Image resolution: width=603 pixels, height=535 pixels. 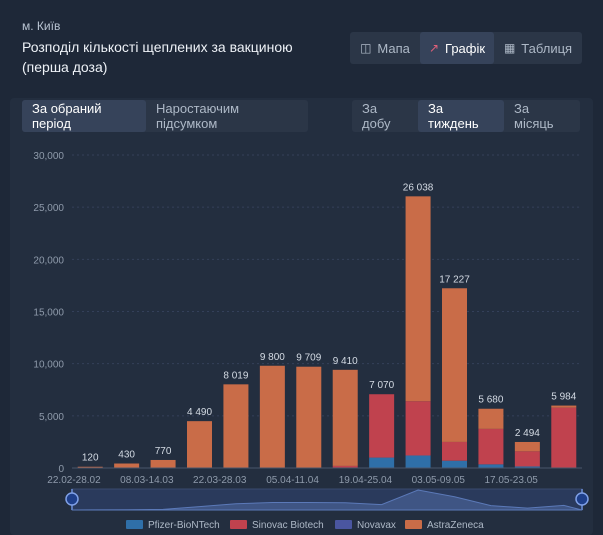 I want to click on tab-table: ▦ Таблиця, so click(x=538, y=48).